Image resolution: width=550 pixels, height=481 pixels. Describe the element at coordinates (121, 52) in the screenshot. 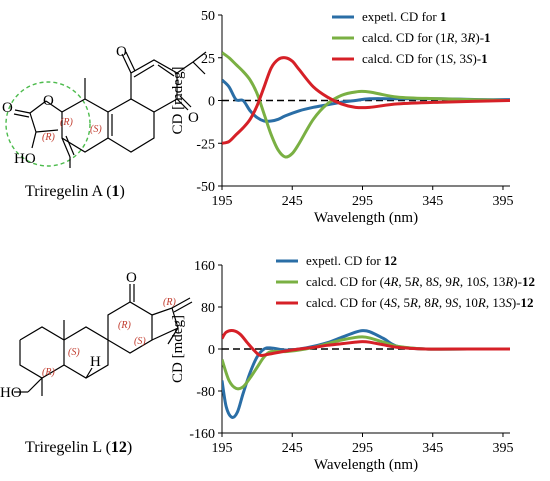

I see `atom-o-quinone-1: O` at that location.